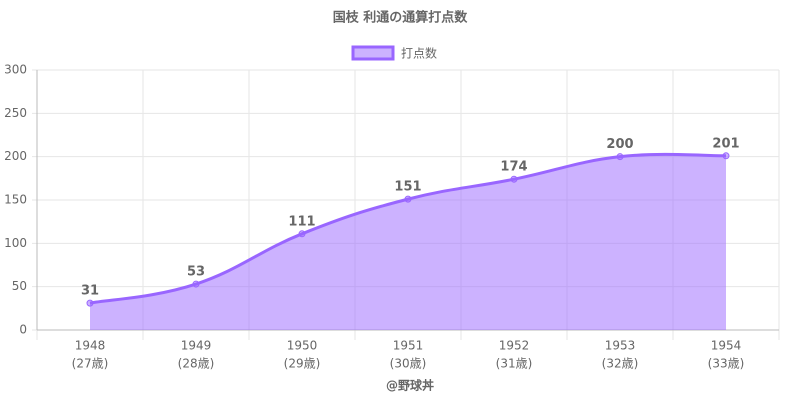  What do you see at coordinates (90, 364) in the screenshot?
I see `x-tick-label: (27歳)` at bounding box center [90, 364].